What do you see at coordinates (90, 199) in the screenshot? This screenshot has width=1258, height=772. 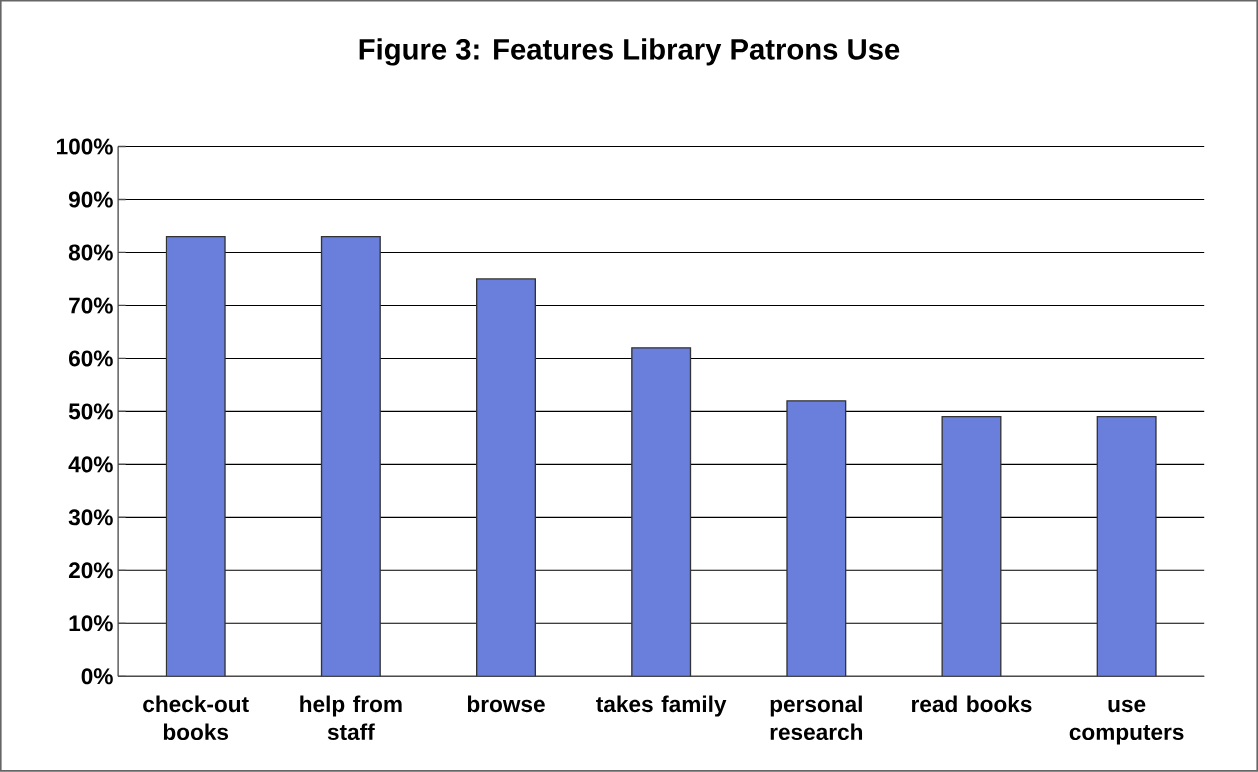 I see `y-tick-label: 90%` at bounding box center [90, 199].